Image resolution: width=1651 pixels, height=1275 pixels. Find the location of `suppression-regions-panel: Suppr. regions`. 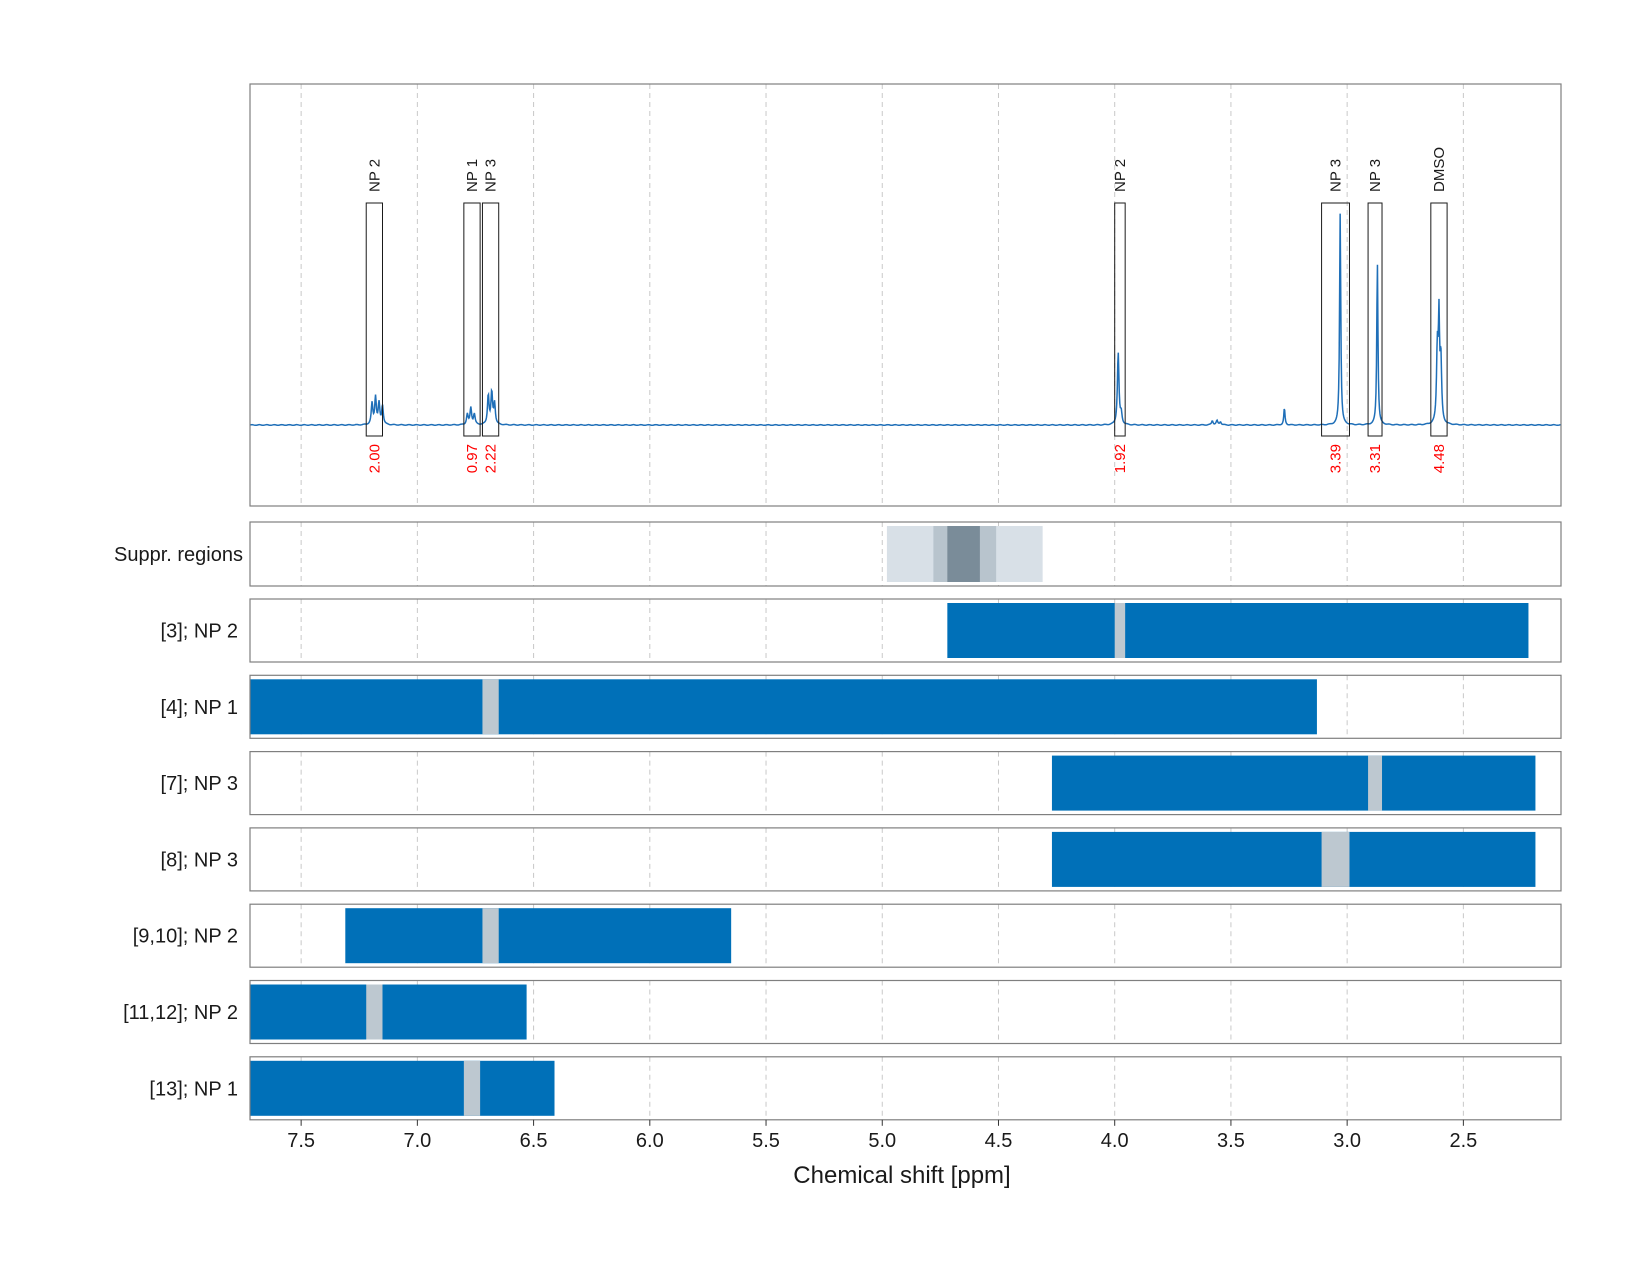

suppression-regions-panel: Suppr. regions is located at coordinates (838, 554).